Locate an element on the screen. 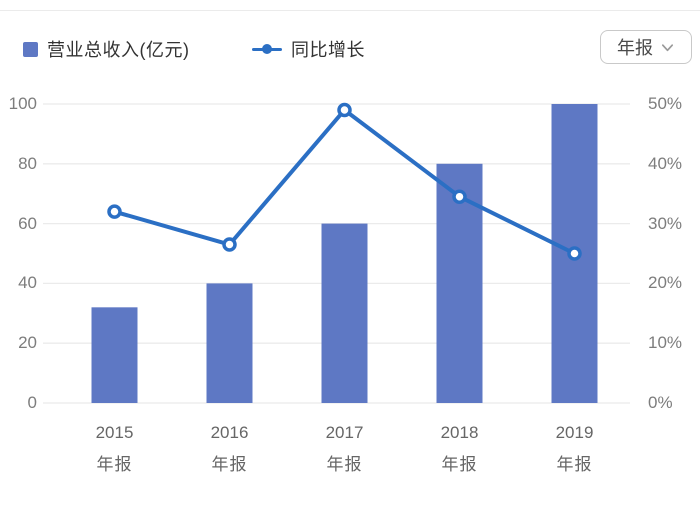 This screenshot has height=508, width=700. line-series-marker-icon is located at coordinates (267, 49).